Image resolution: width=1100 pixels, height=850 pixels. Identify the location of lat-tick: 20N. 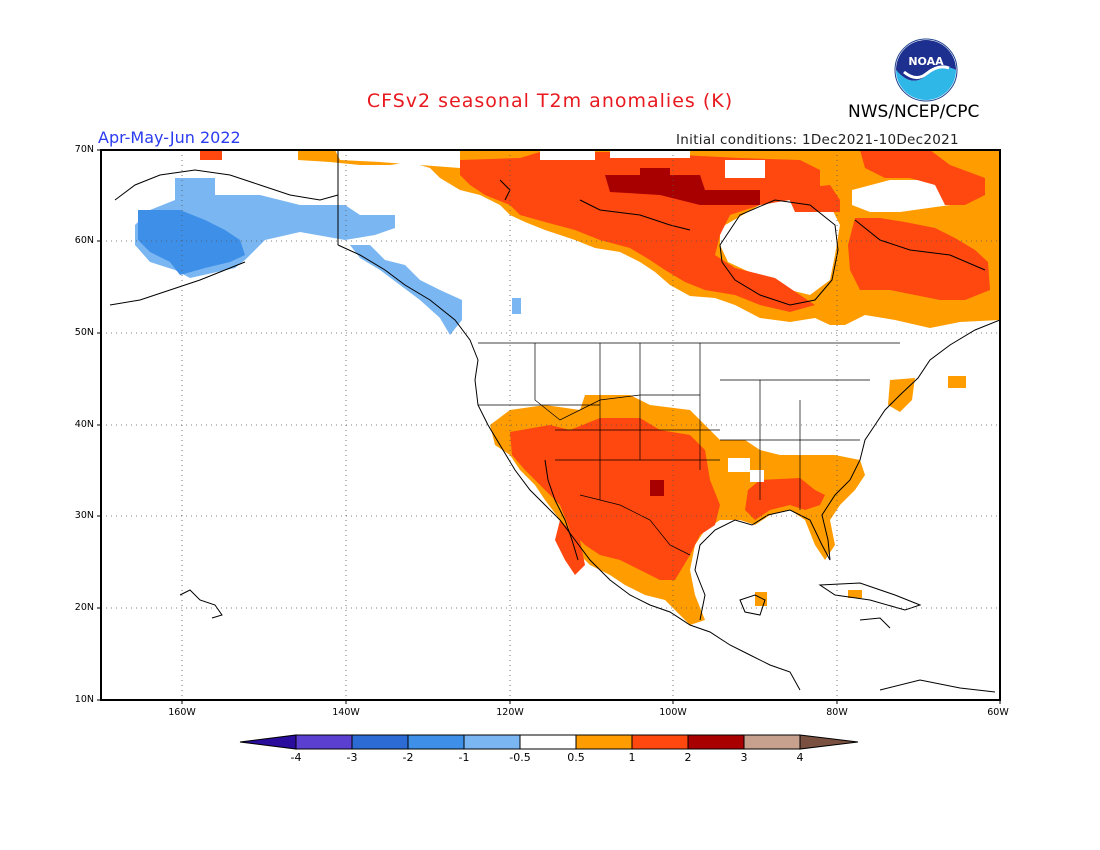
(84, 607).